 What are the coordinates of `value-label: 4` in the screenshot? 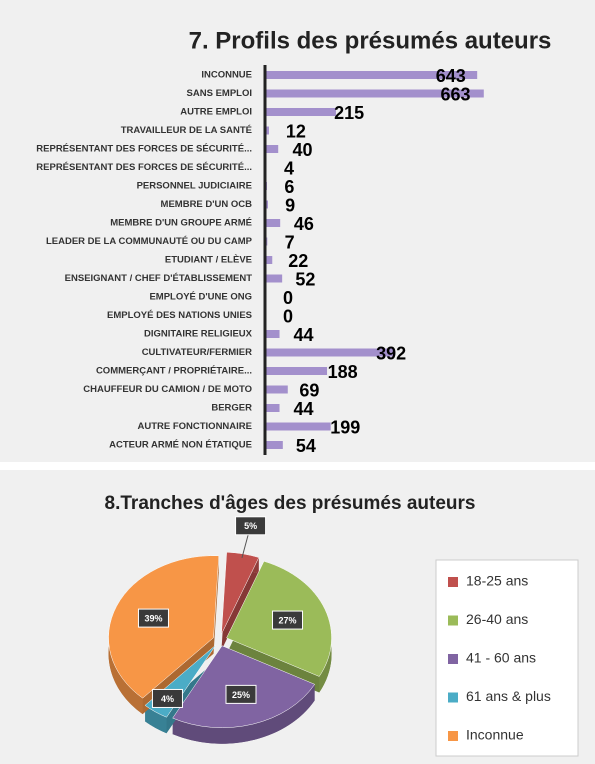 It's located at (289, 168).